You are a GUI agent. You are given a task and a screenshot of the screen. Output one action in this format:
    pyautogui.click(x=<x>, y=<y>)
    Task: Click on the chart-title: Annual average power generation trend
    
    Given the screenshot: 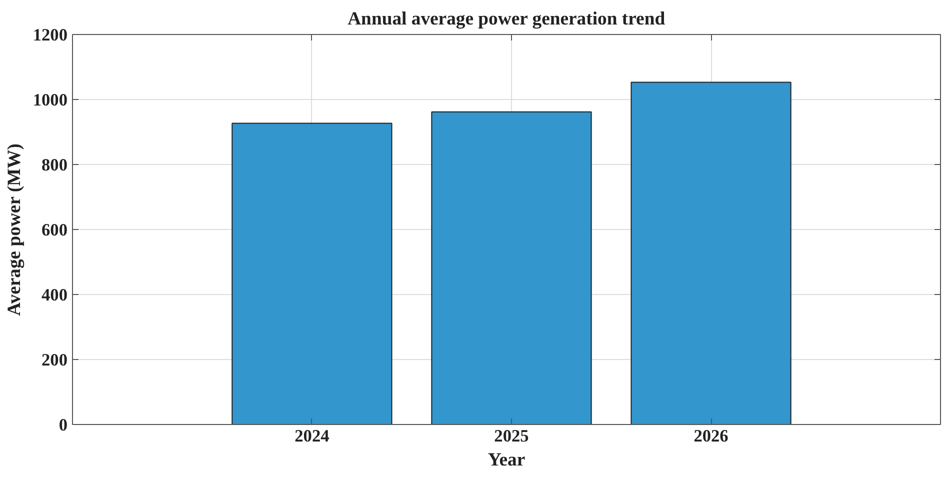 What is the action you would take?
    pyautogui.click(x=507, y=19)
    